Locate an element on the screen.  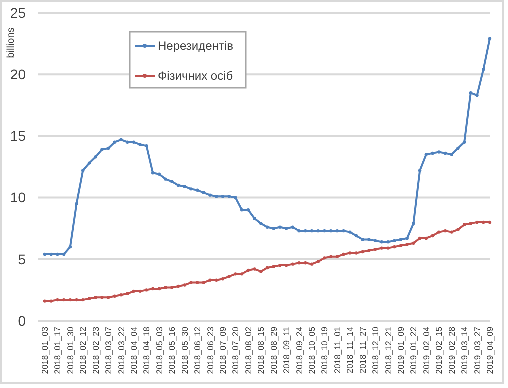
x-tick-label: 2018_12_21 is located at coordinates (388, 350).